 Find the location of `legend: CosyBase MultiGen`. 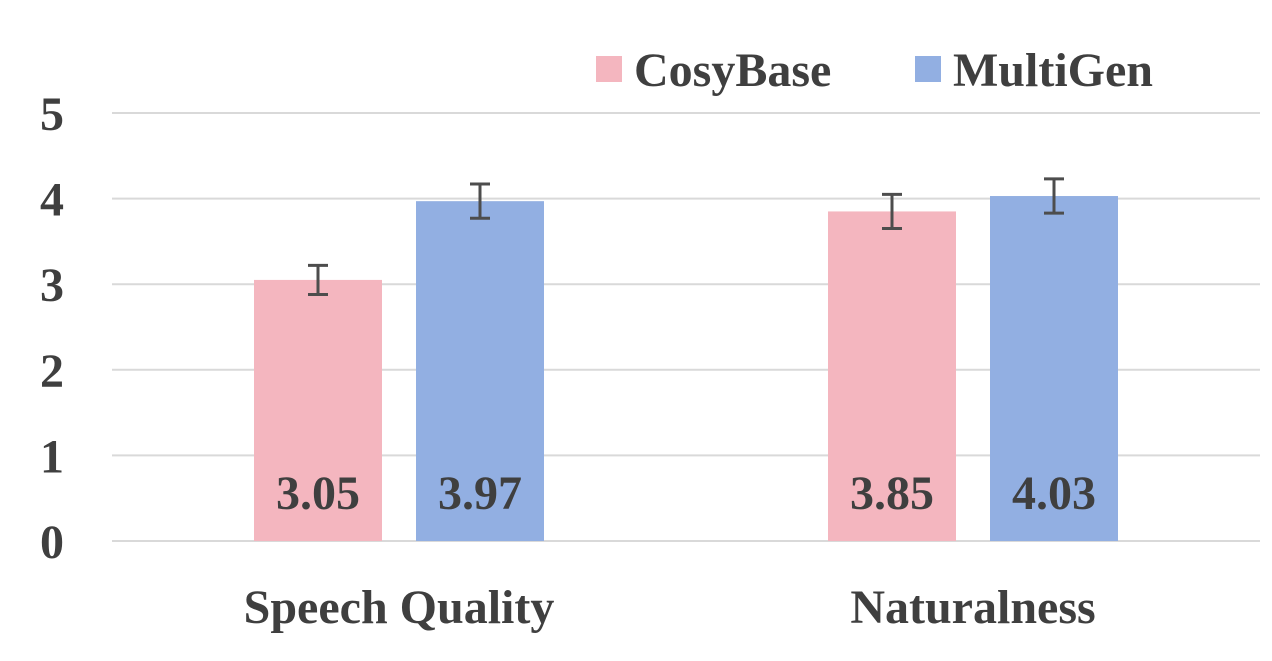

legend: CosyBase MultiGen is located at coordinates (874, 70).